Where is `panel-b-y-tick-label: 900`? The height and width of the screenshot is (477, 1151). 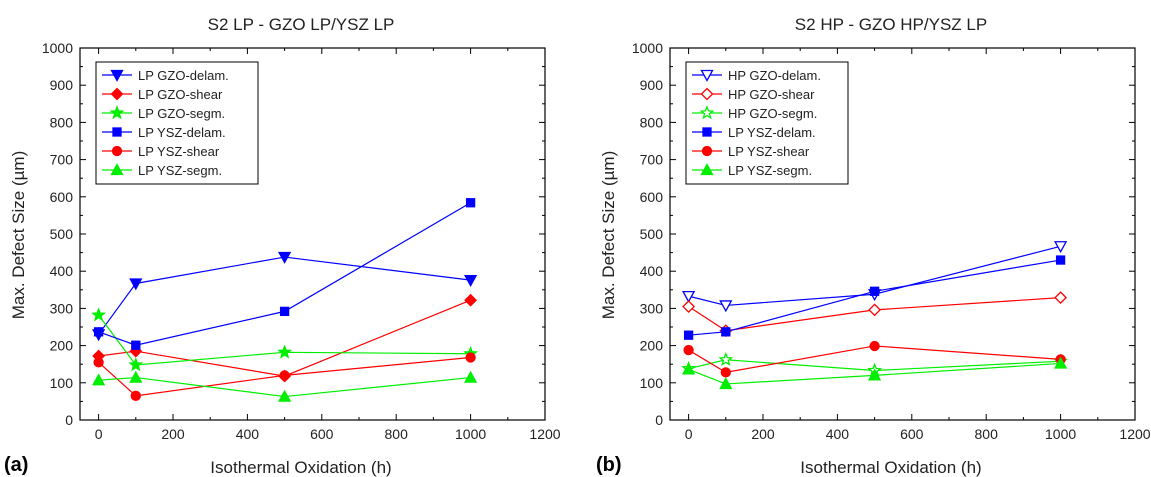 panel-b-y-tick-label: 900 is located at coordinates (652, 85).